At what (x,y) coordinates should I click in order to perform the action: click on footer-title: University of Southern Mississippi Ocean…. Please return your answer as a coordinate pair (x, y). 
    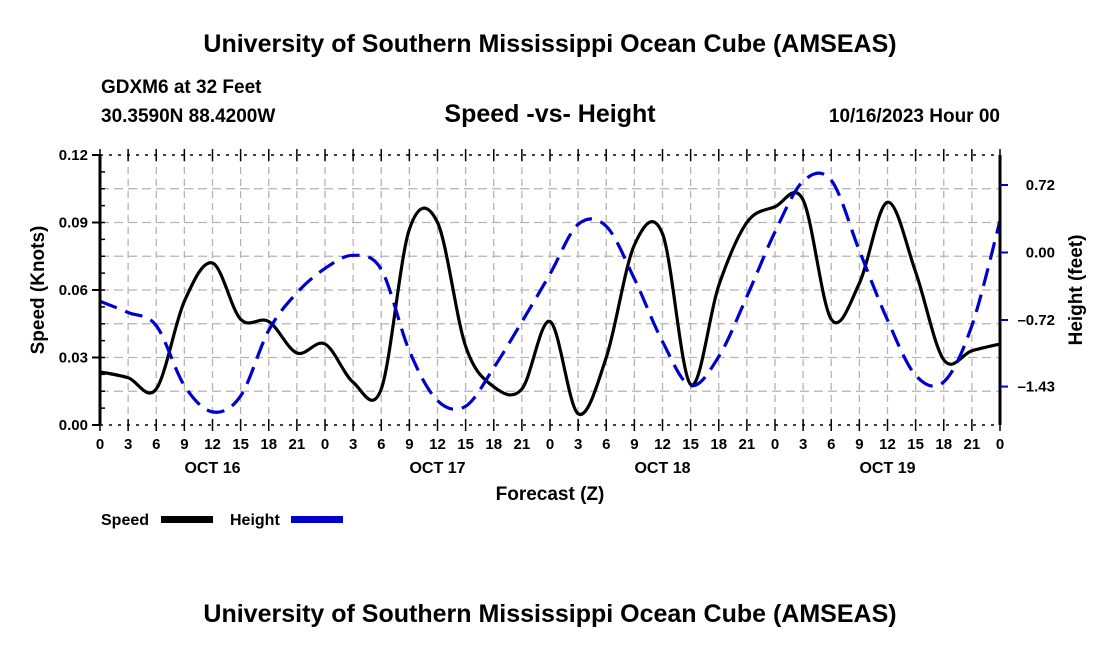
    Looking at the image, I should click on (550, 614).